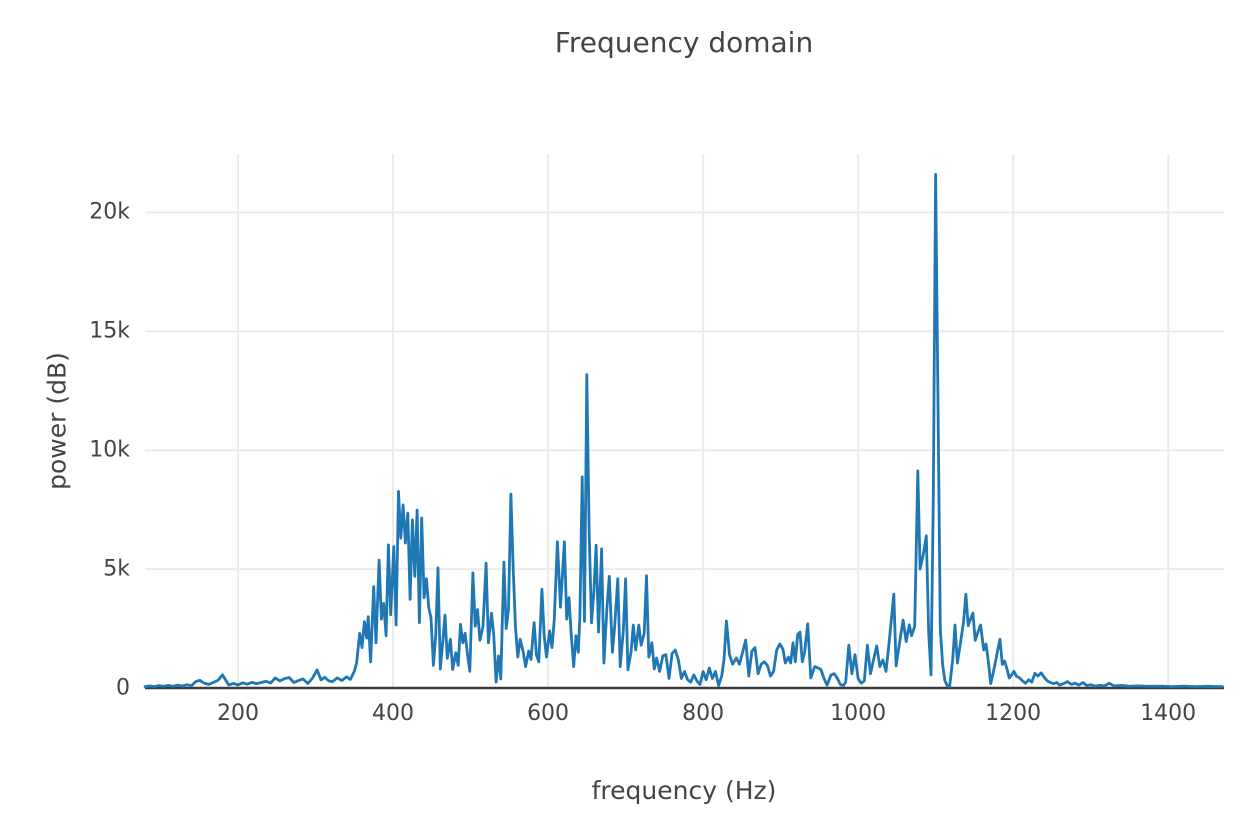 Image resolution: width=1242 pixels, height=820 pixels. Describe the element at coordinates (1013, 713) in the screenshot. I see `x-tick-label: 1200` at that location.